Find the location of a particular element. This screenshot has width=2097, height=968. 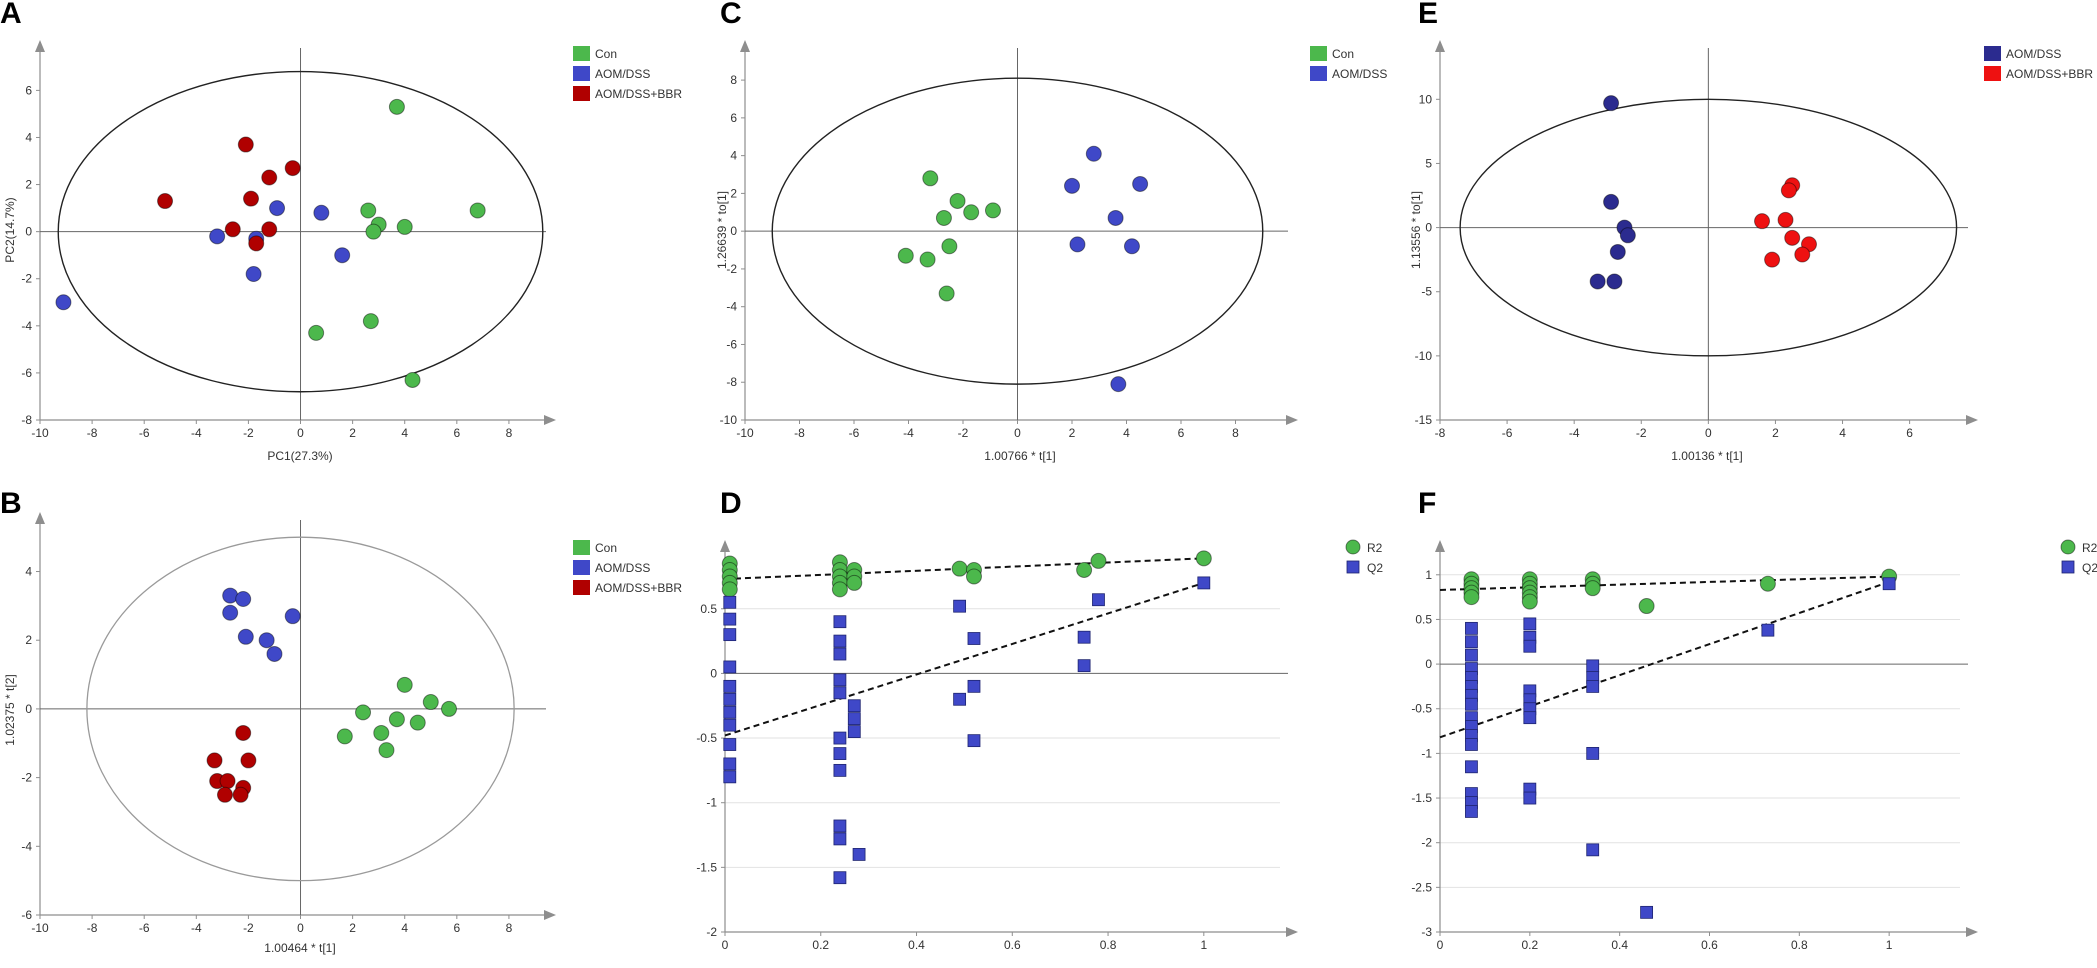

panel-label-d: D is located at coordinates (731, 503).